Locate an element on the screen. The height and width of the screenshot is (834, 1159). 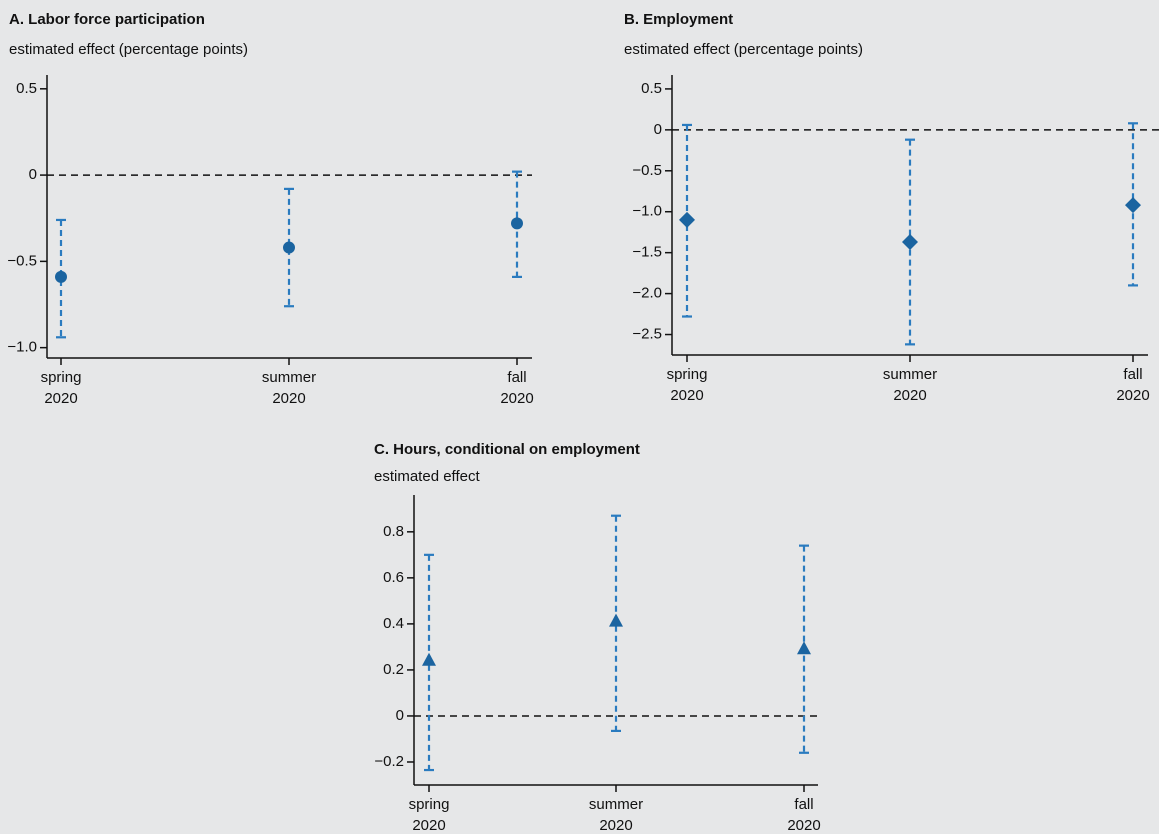
panel-title: A. Labor force participation is located at coordinates (107, 19).